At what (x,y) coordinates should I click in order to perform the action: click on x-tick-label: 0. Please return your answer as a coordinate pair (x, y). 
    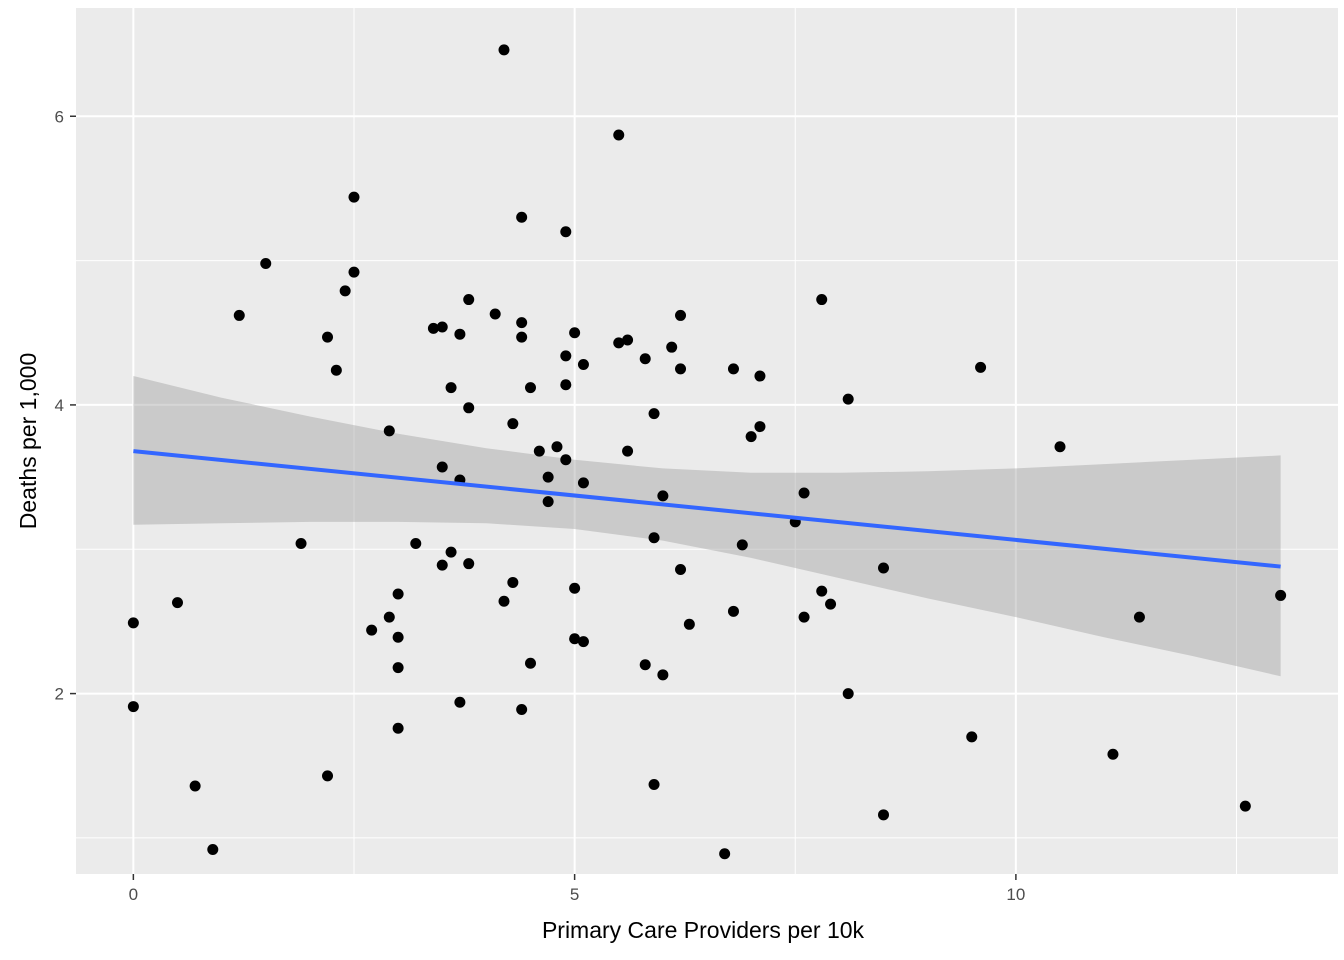
    Looking at the image, I should click on (133, 894).